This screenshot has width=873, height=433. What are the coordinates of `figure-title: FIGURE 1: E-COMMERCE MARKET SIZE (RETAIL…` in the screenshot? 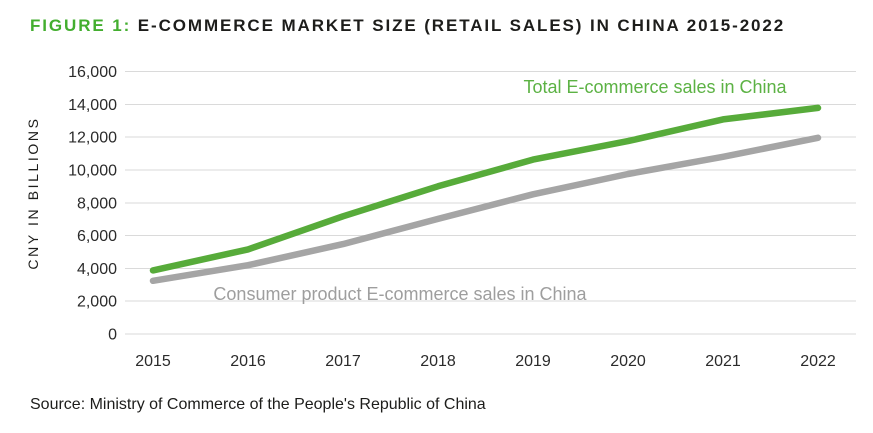 It's located at (407, 26).